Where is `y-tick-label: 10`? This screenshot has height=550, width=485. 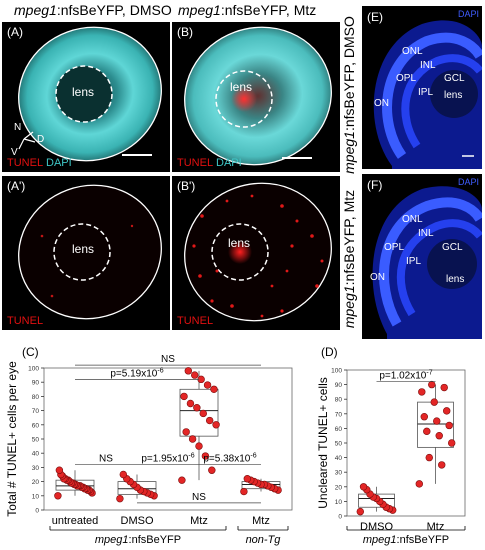
y-tick-label: 10 is located at coordinates (339, 502).